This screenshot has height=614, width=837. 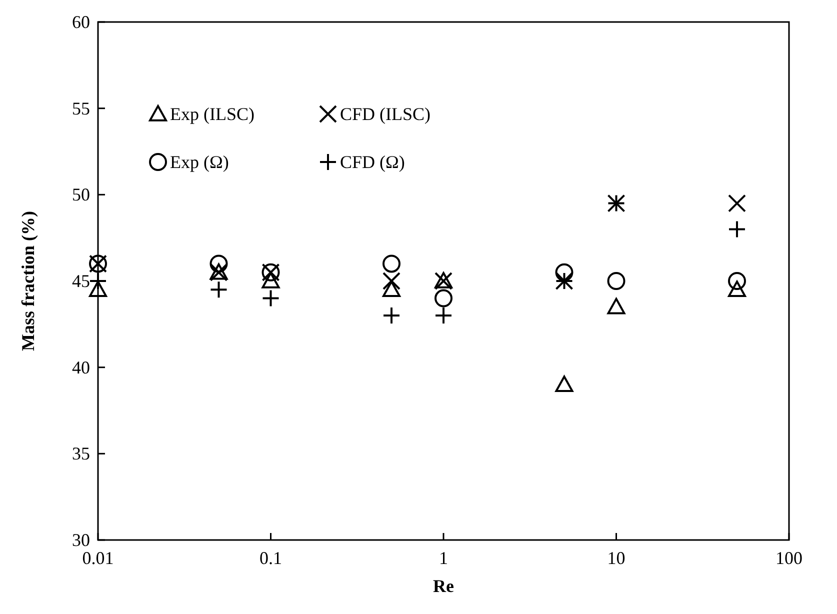 What do you see at coordinates (212, 114) in the screenshot?
I see `legend-label: Exp (ILSC)` at bounding box center [212, 114].